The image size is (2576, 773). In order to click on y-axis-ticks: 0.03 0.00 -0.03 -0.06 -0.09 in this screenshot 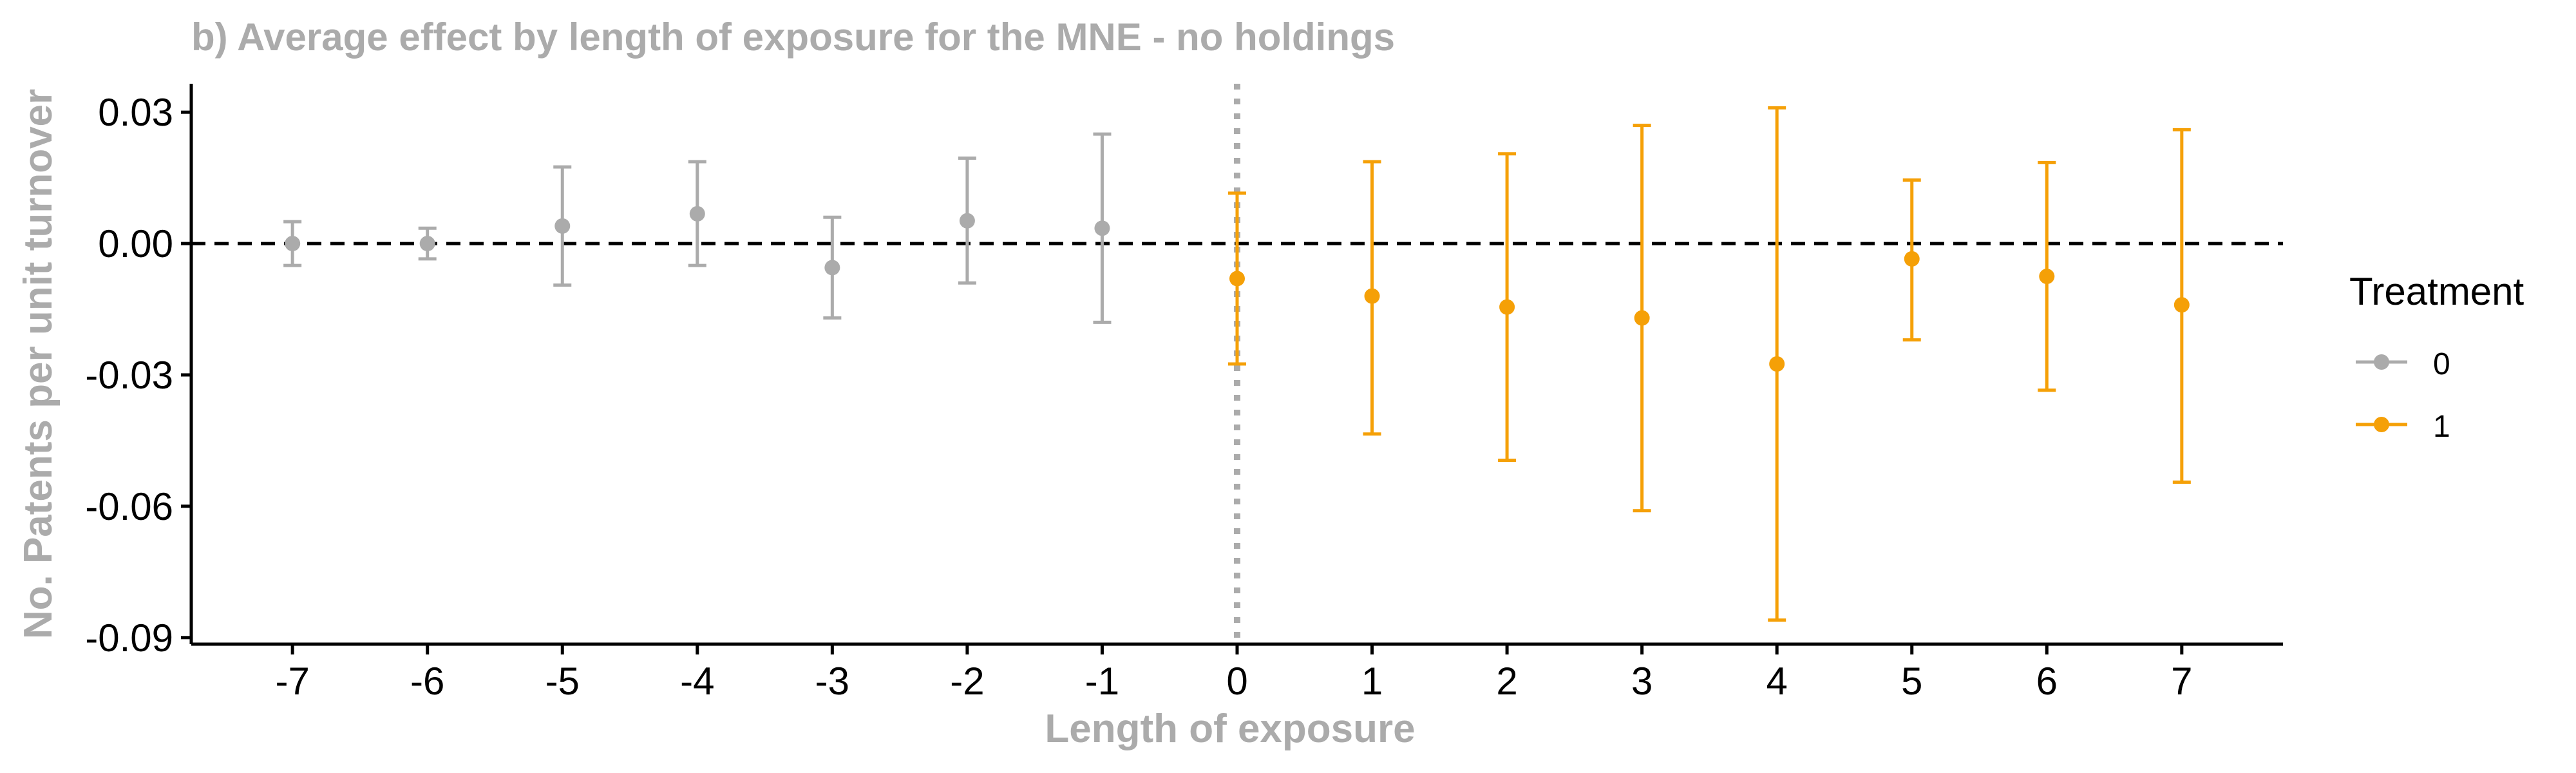, I will do `click(138, 375)`.